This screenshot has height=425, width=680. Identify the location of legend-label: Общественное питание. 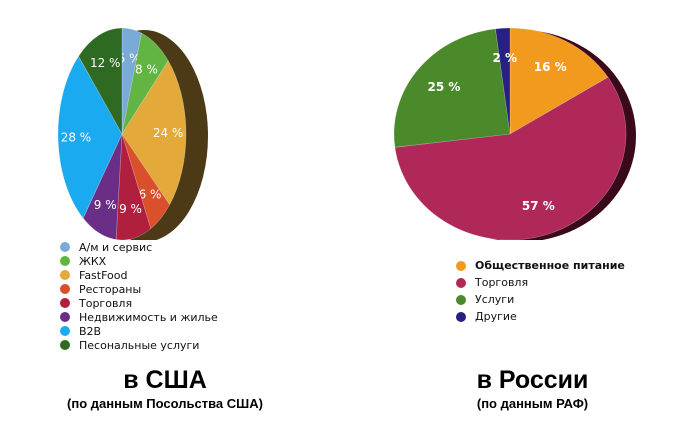
(550, 265).